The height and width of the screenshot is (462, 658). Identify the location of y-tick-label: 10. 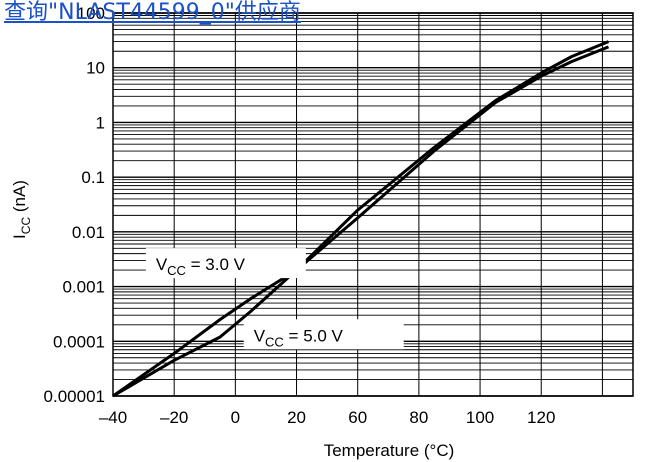
(95, 68).